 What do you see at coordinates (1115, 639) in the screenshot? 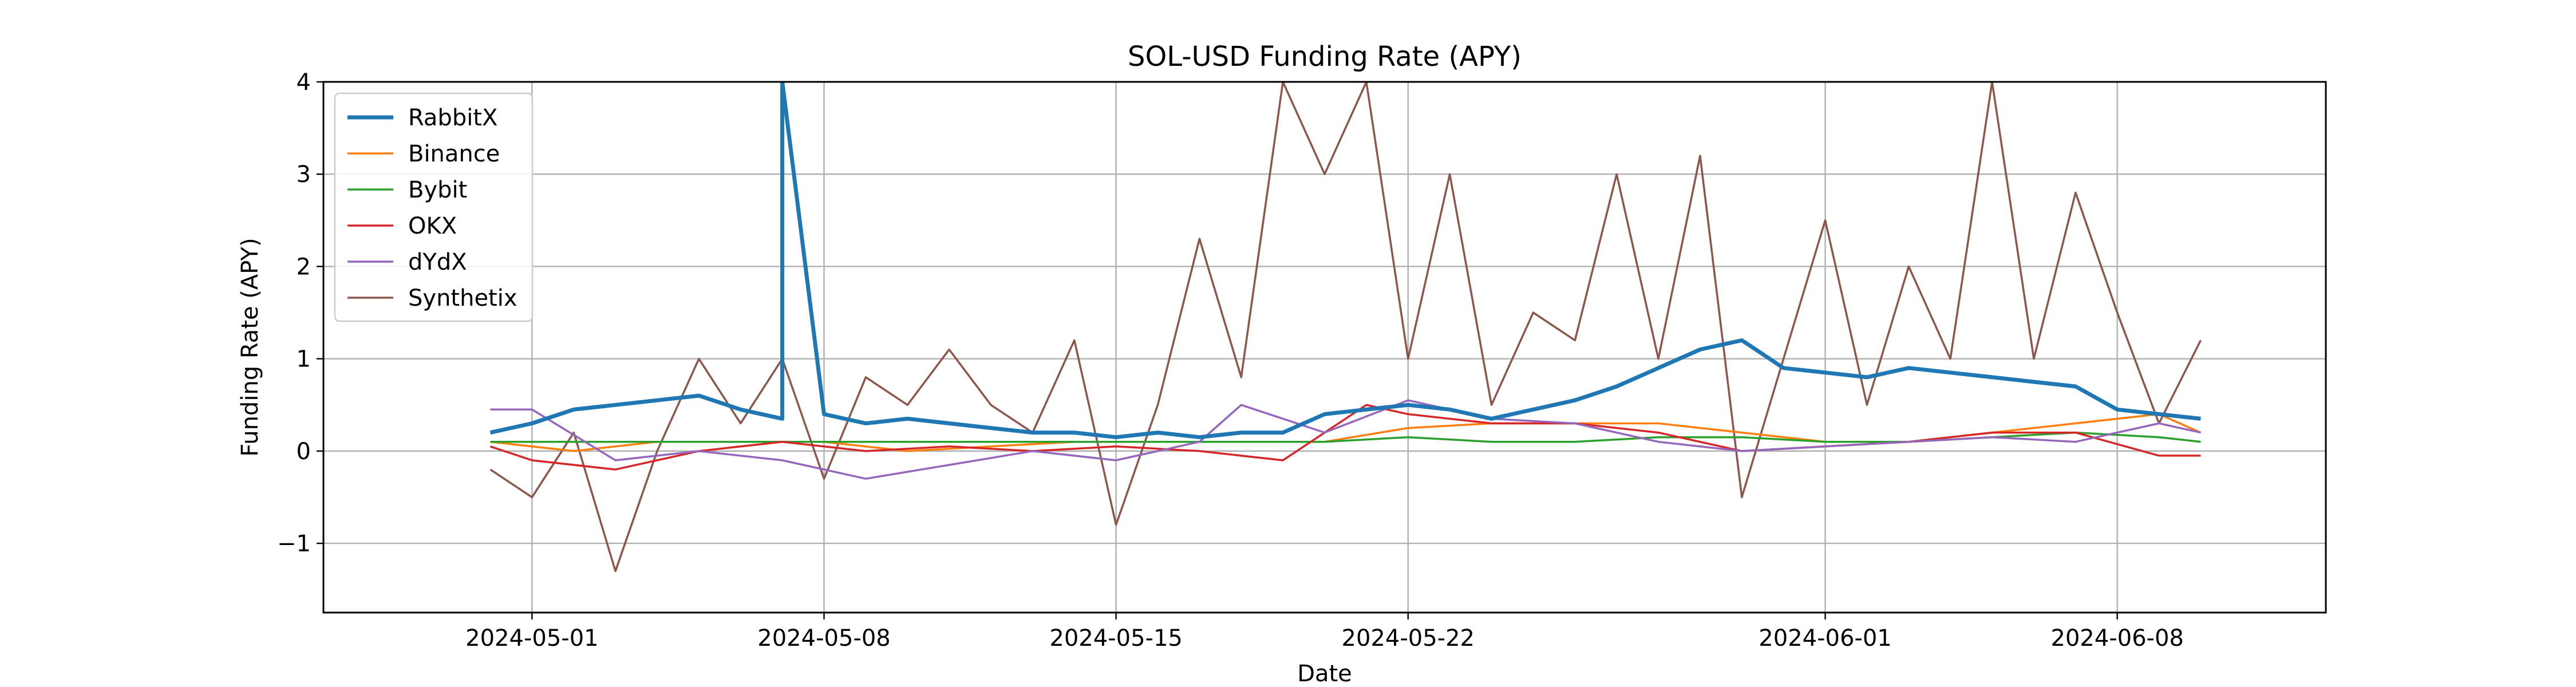
I see `x-tick-label: 2024-05-15` at bounding box center [1115, 639].